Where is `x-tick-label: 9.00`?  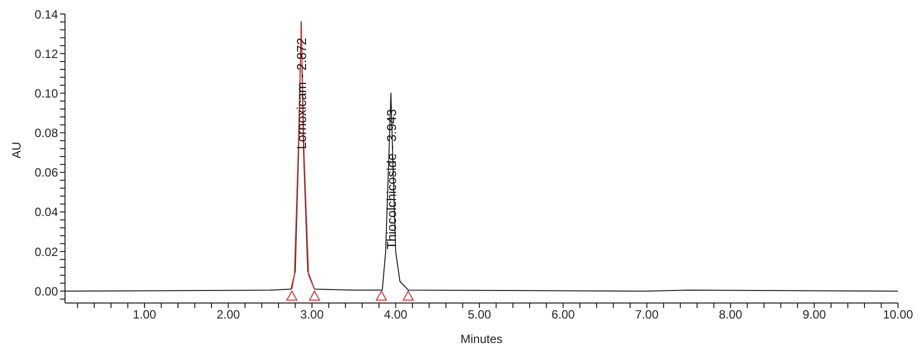 x-tick-label: 9.00 is located at coordinates (814, 315).